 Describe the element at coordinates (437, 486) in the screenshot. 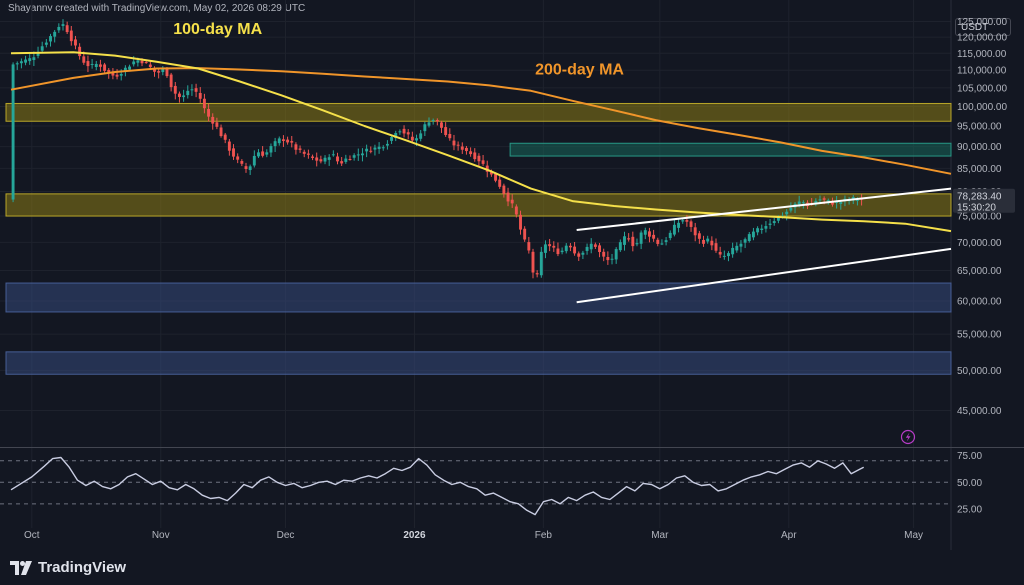

I see `rsi-line` at that location.